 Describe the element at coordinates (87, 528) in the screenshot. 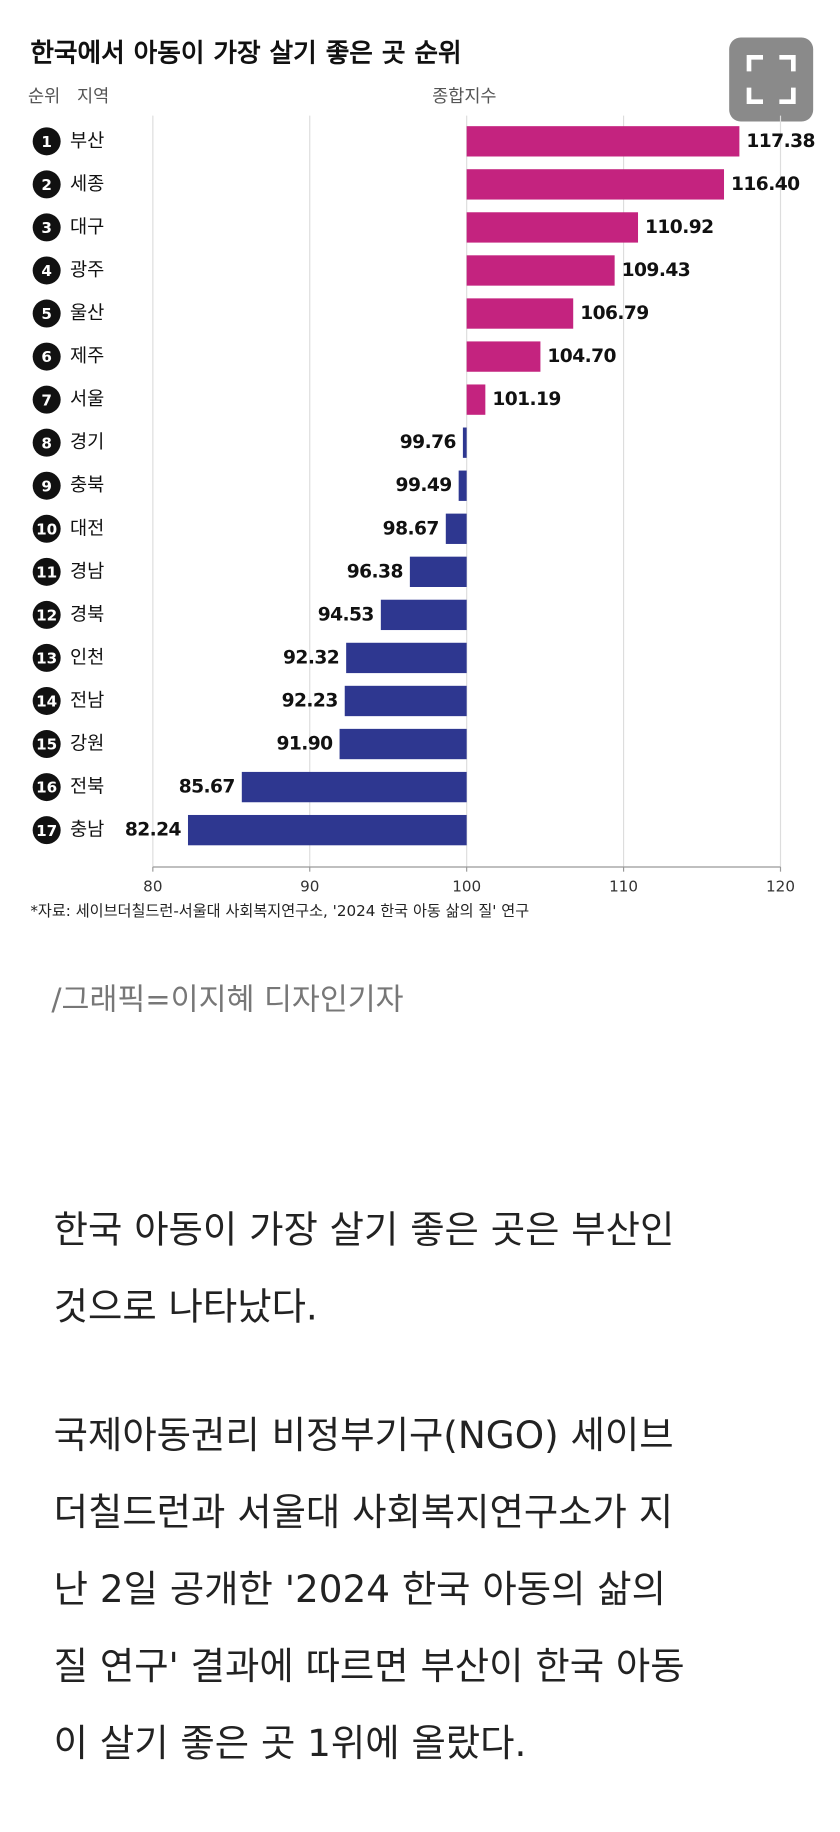

I see `region-label: 대전` at that location.